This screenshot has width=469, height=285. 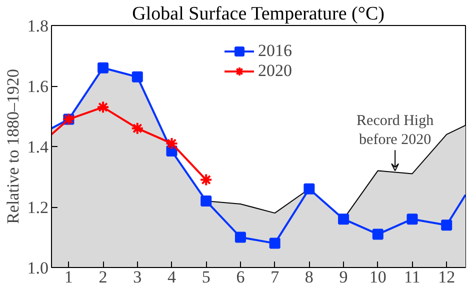 What do you see at coordinates (275, 71) in the screenshot?
I see `legend-label: 2020` at bounding box center [275, 71].